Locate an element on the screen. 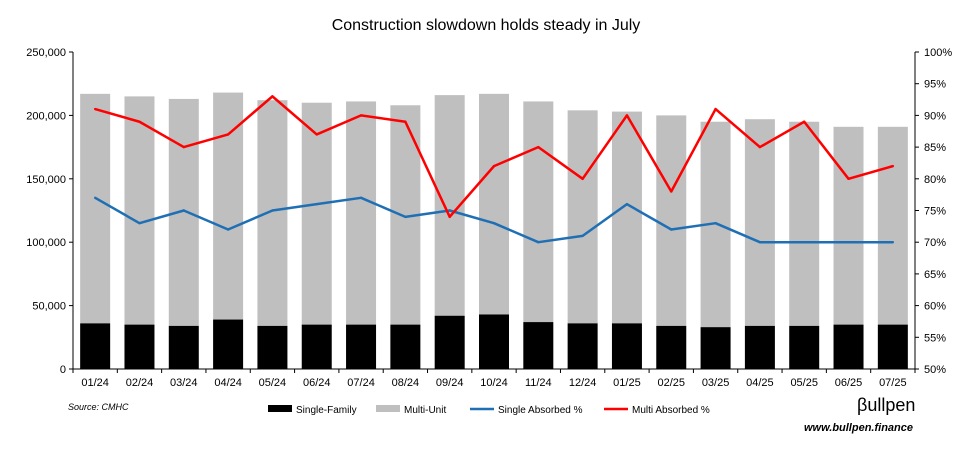 This screenshot has height=457, width=973. left-tick-label: 150,000 is located at coordinates (46, 180).